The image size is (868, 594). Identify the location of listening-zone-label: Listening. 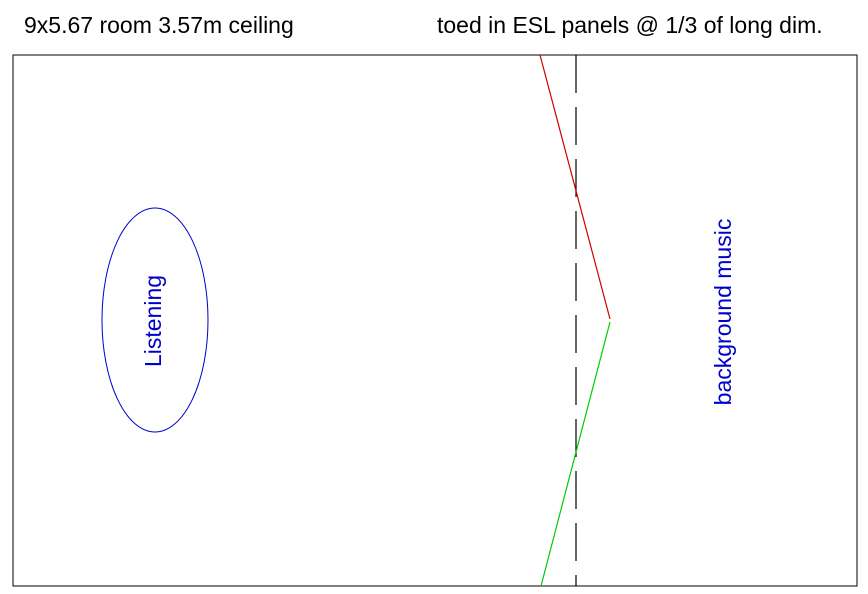
(153, 321).